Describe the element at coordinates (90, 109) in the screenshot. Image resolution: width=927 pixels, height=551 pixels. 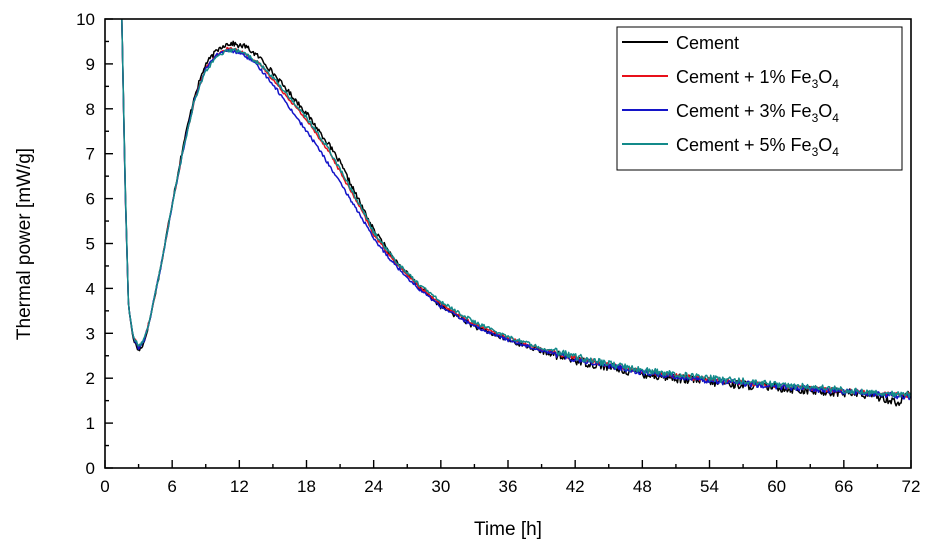
I see `y-tick-label: 8` at that location.